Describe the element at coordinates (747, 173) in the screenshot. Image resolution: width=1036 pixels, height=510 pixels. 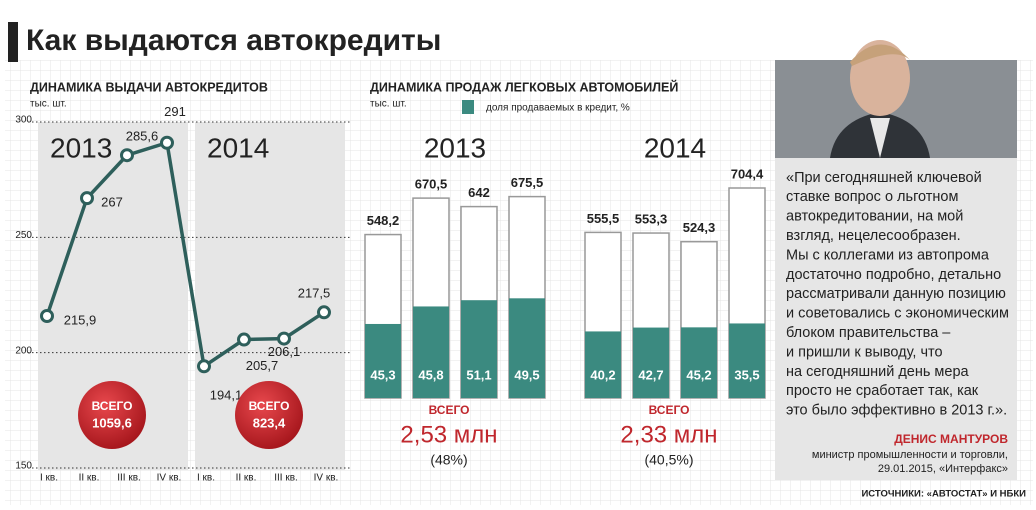
I see `data-label: 704,4` at that location.